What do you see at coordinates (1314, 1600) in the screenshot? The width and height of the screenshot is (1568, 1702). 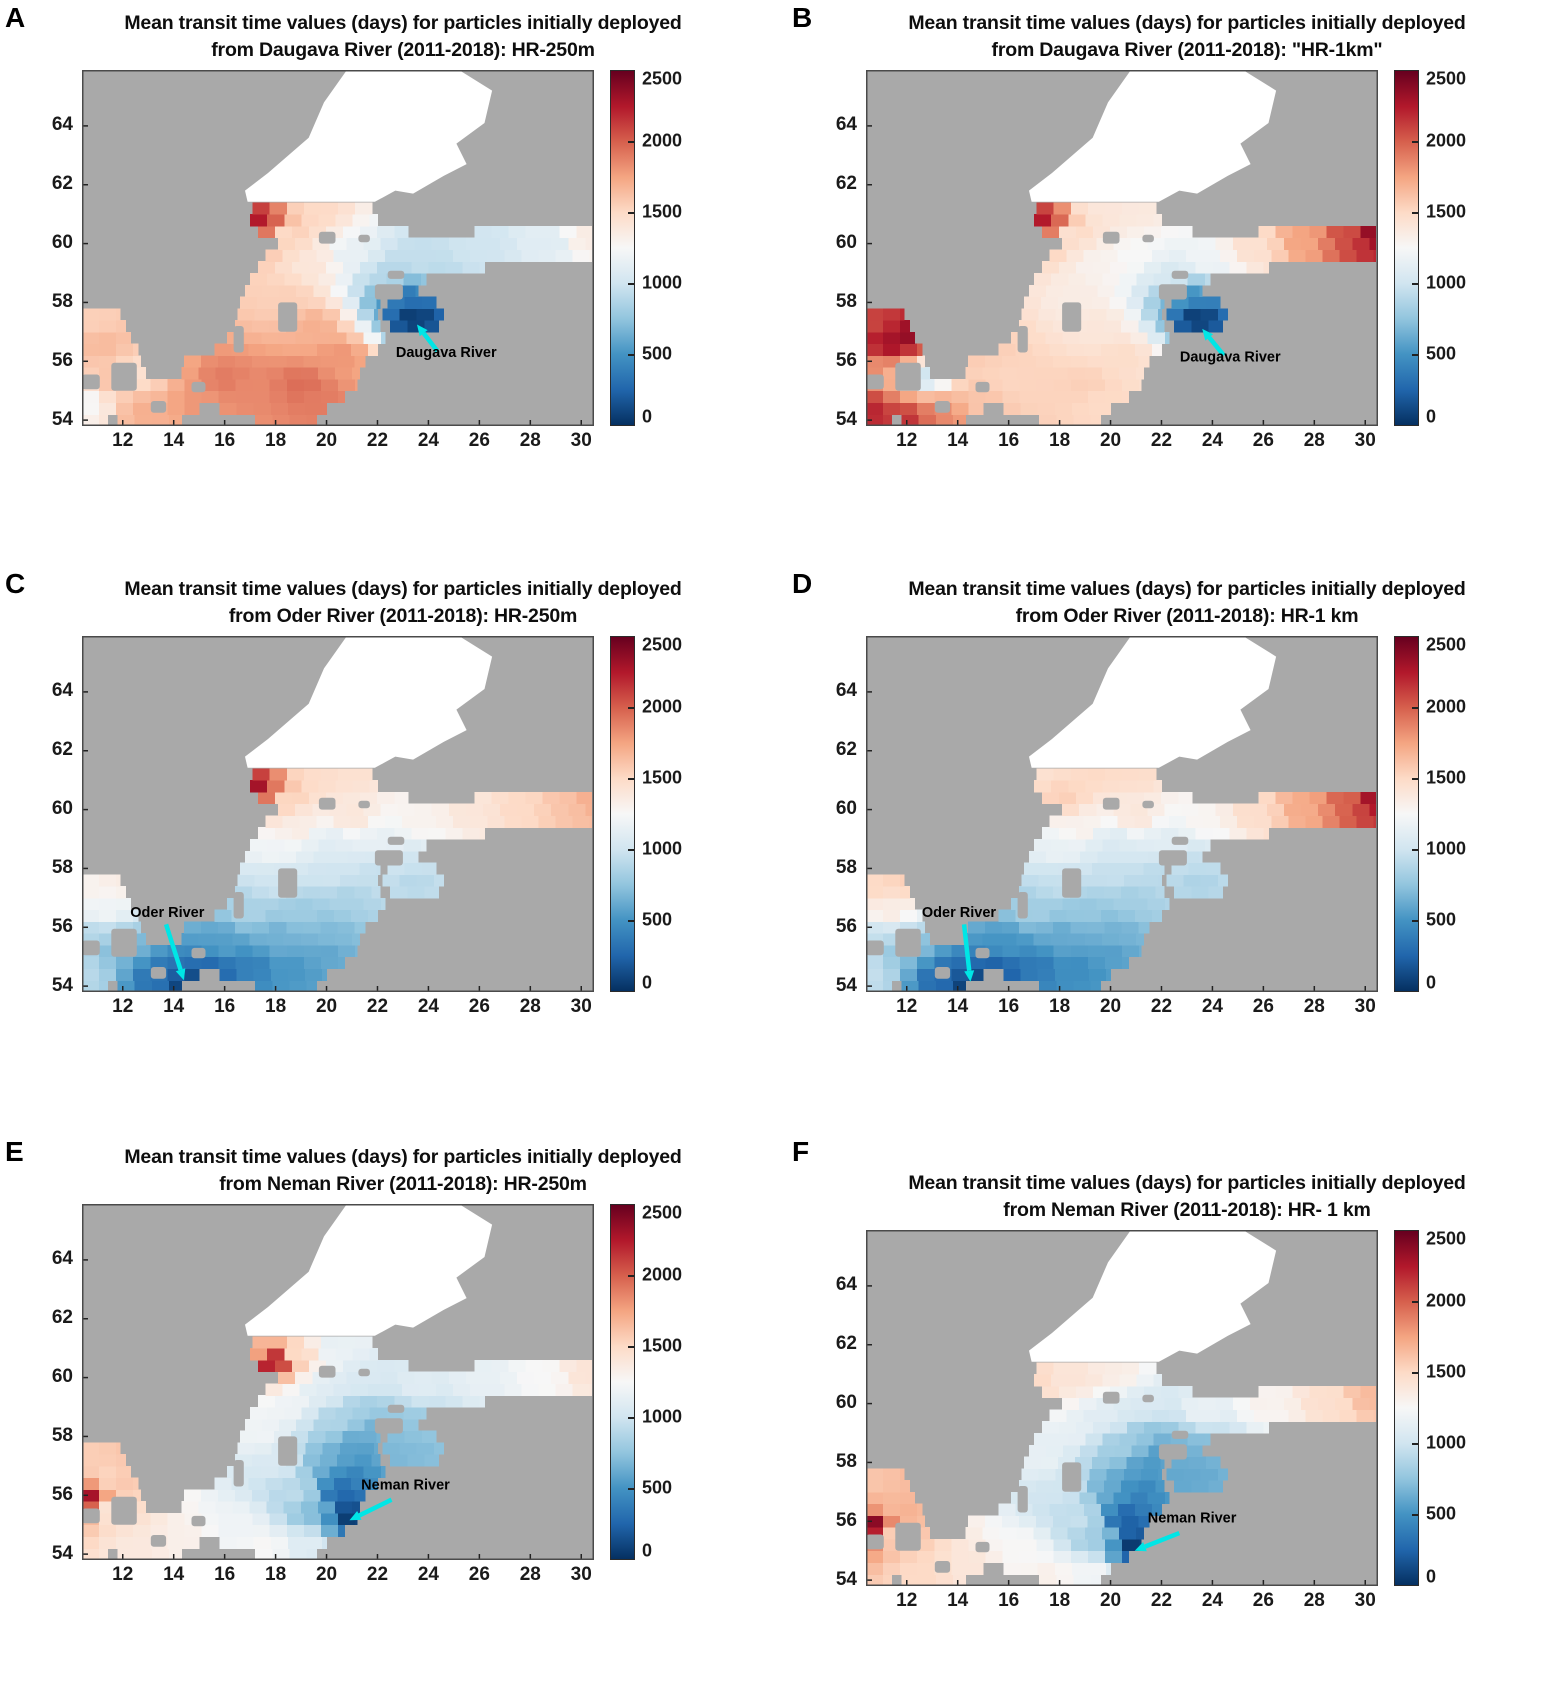 I see `x-tick-label: 28` at bounding box center [1314, 1600].